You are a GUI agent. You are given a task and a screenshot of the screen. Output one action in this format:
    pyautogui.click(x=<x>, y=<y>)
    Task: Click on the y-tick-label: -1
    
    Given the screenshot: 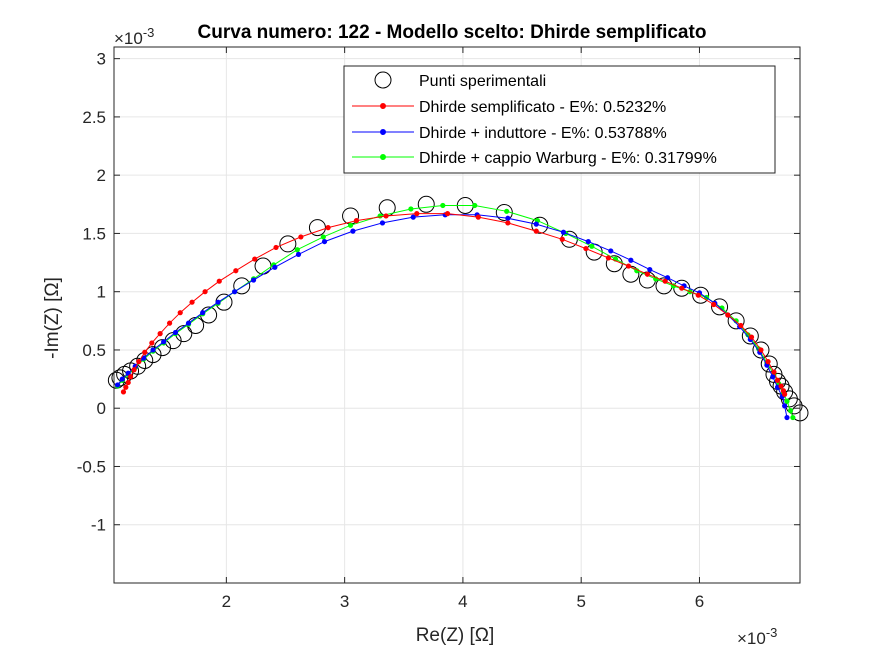 What is the action you would take?
    pyautogui.click(x=98, y=525)
    